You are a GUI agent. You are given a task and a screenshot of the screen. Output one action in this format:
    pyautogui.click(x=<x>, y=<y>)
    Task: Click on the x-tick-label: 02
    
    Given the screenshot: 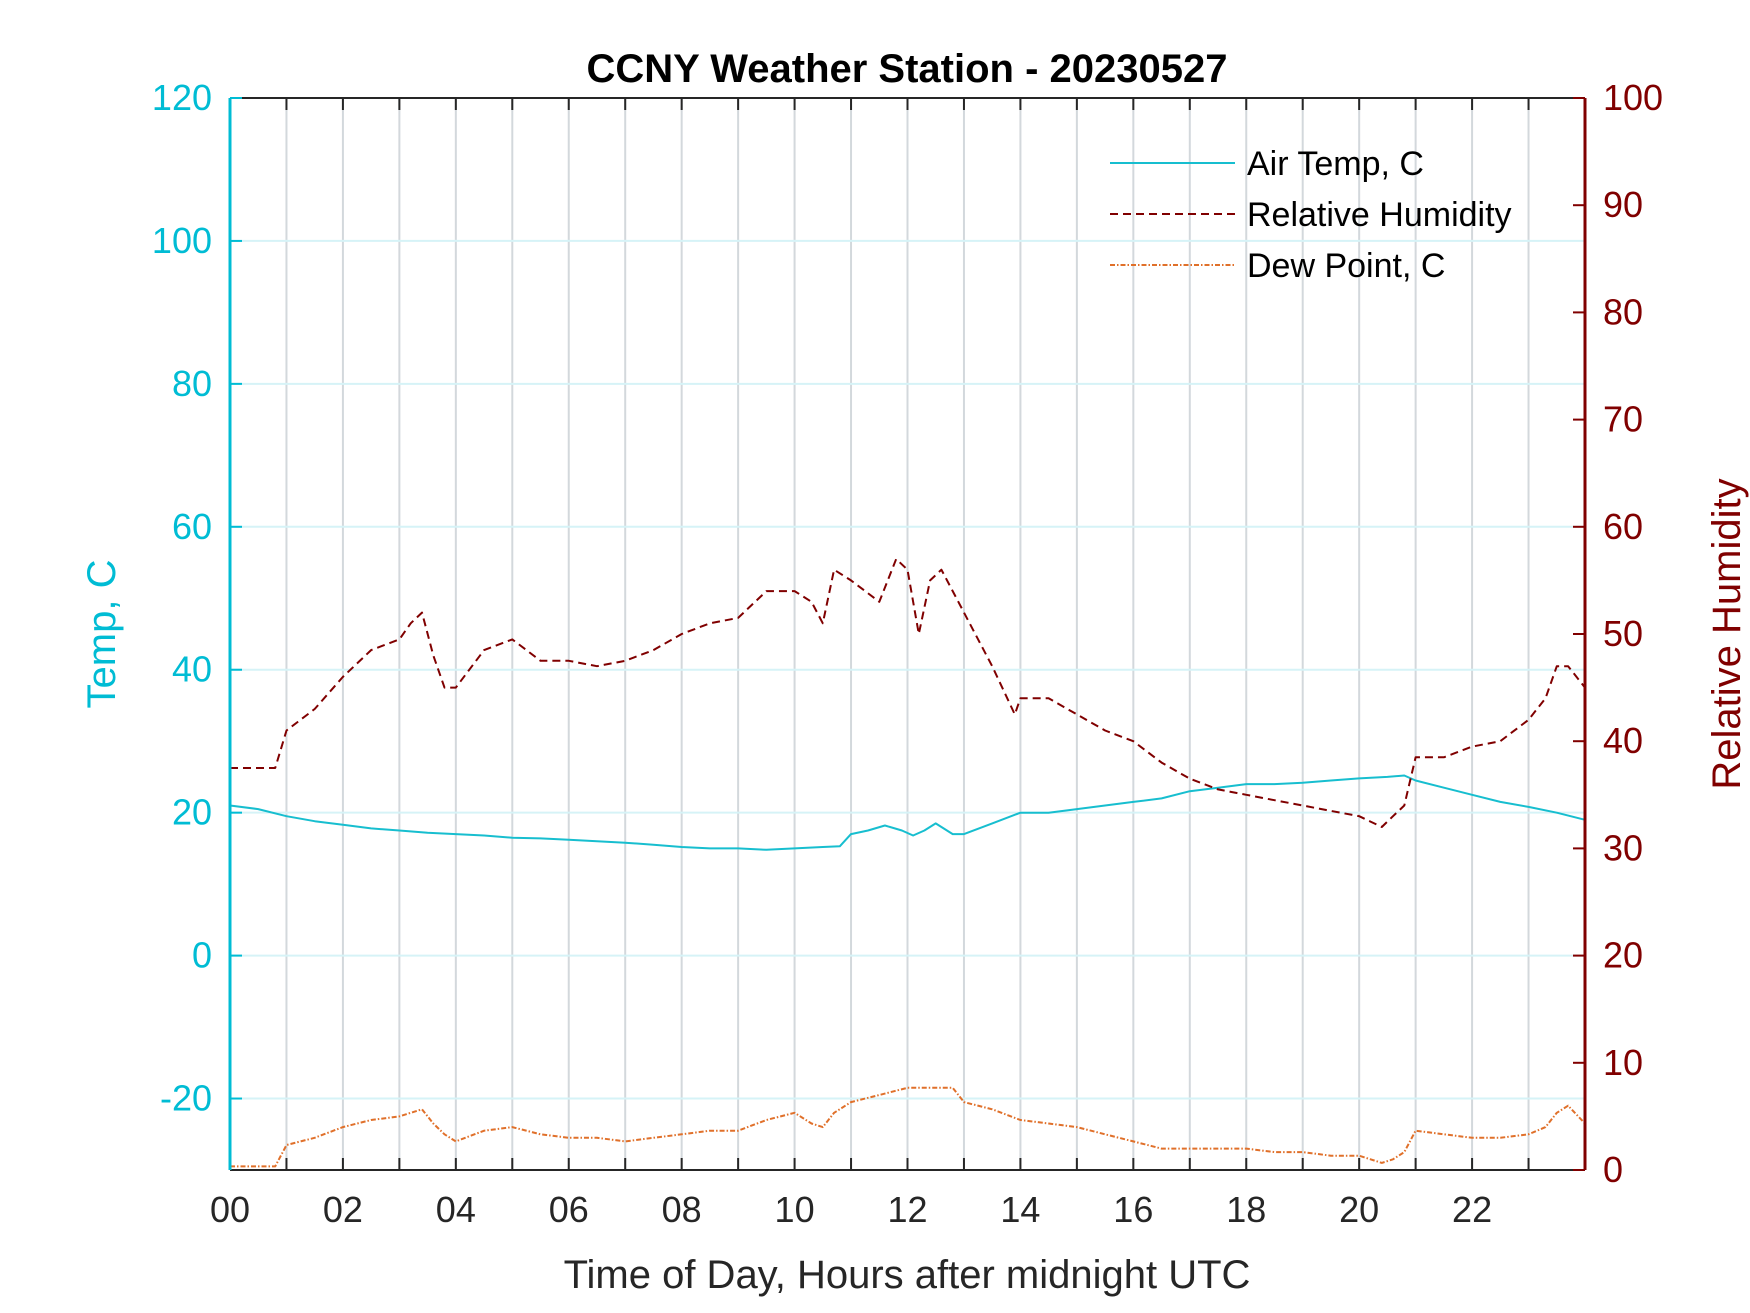 What is the action you would take?
    pyautogui.click(x=343, y=1209)
    